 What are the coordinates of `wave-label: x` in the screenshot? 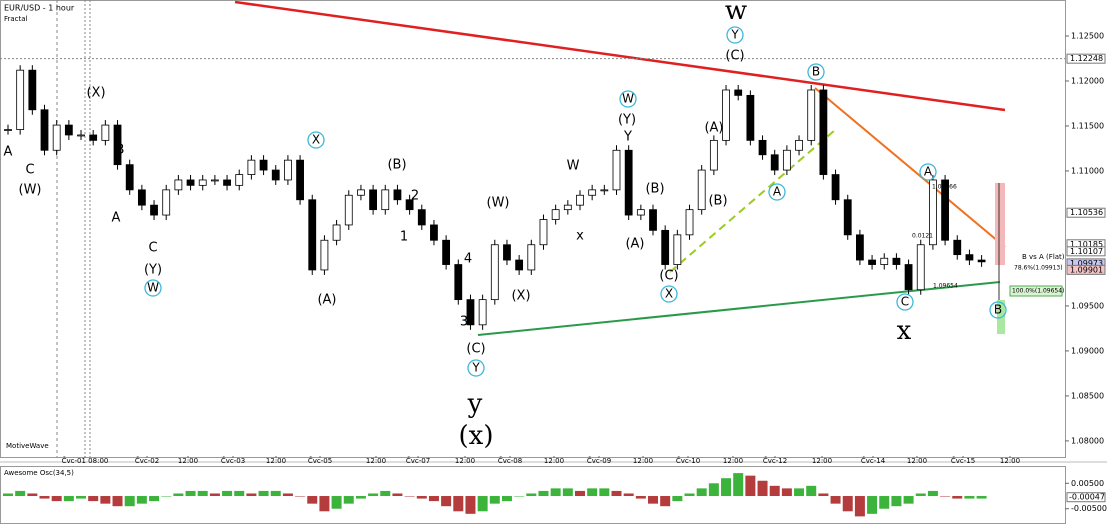 It's located at (580, 236).